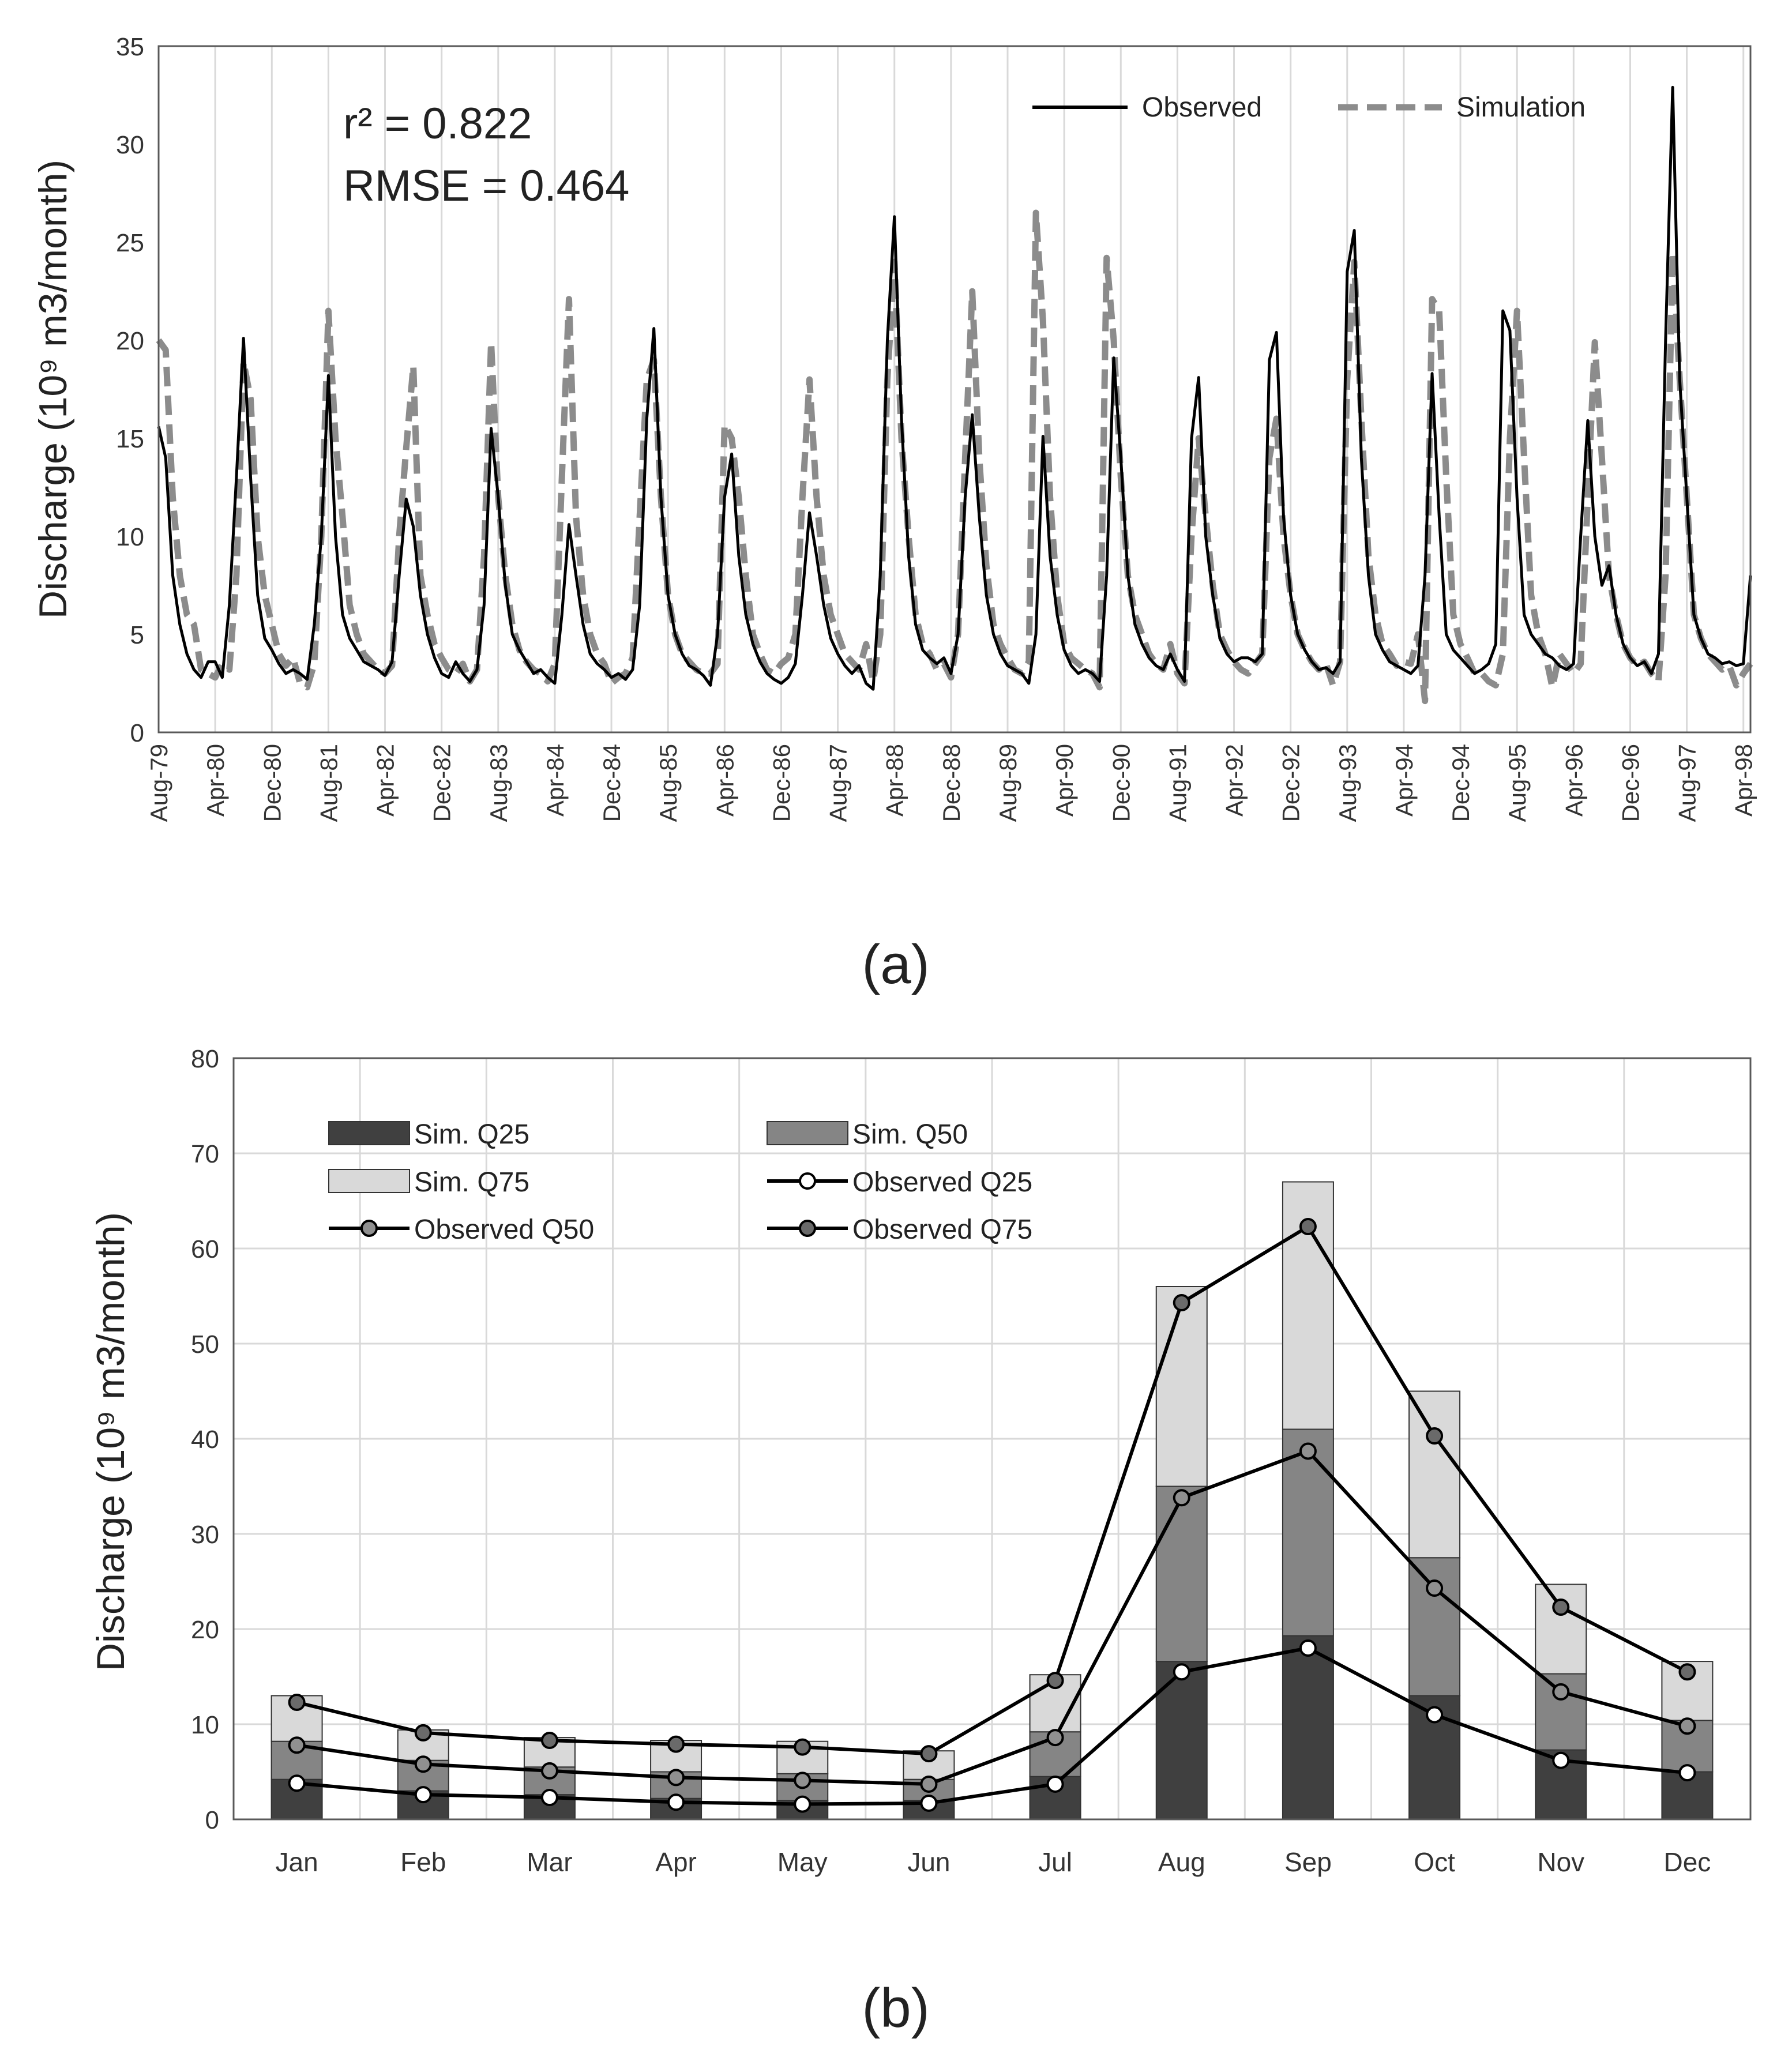 The image size is (1792, 2046). I want to click on x-tick-label: Apr-88, so click(894, 781).